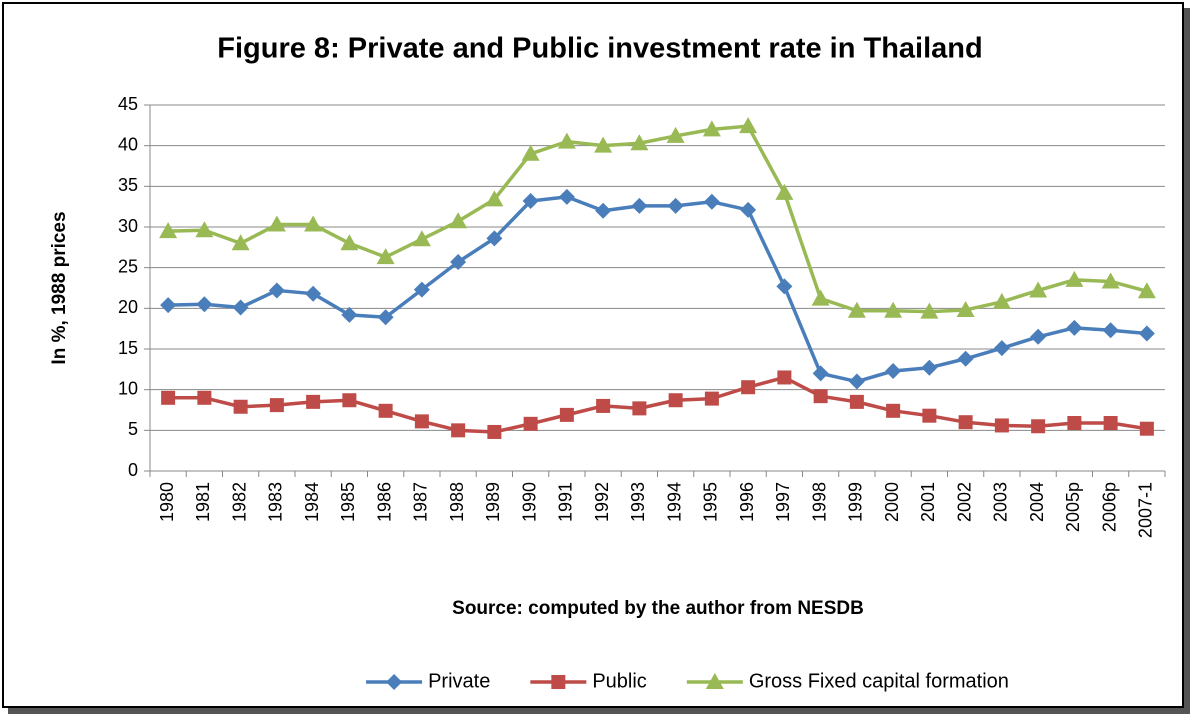 This screenshot has width=1194, height=718. Describe the element at coordinates (384, 502) in the screenshot. I see `x-tick-label: 1986` at that location.